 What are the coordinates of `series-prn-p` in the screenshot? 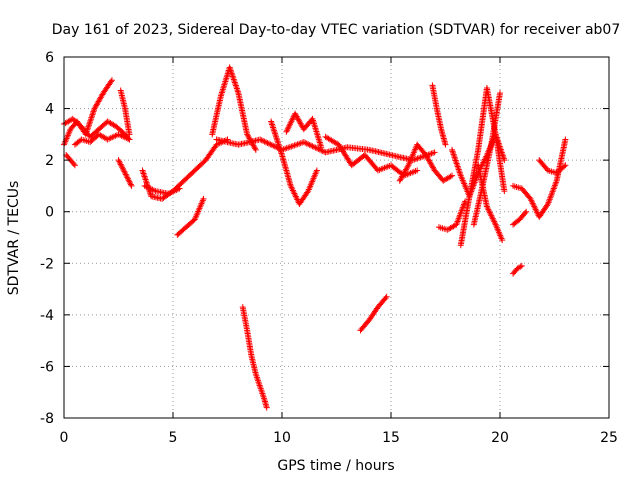 It's located at (373, 313).